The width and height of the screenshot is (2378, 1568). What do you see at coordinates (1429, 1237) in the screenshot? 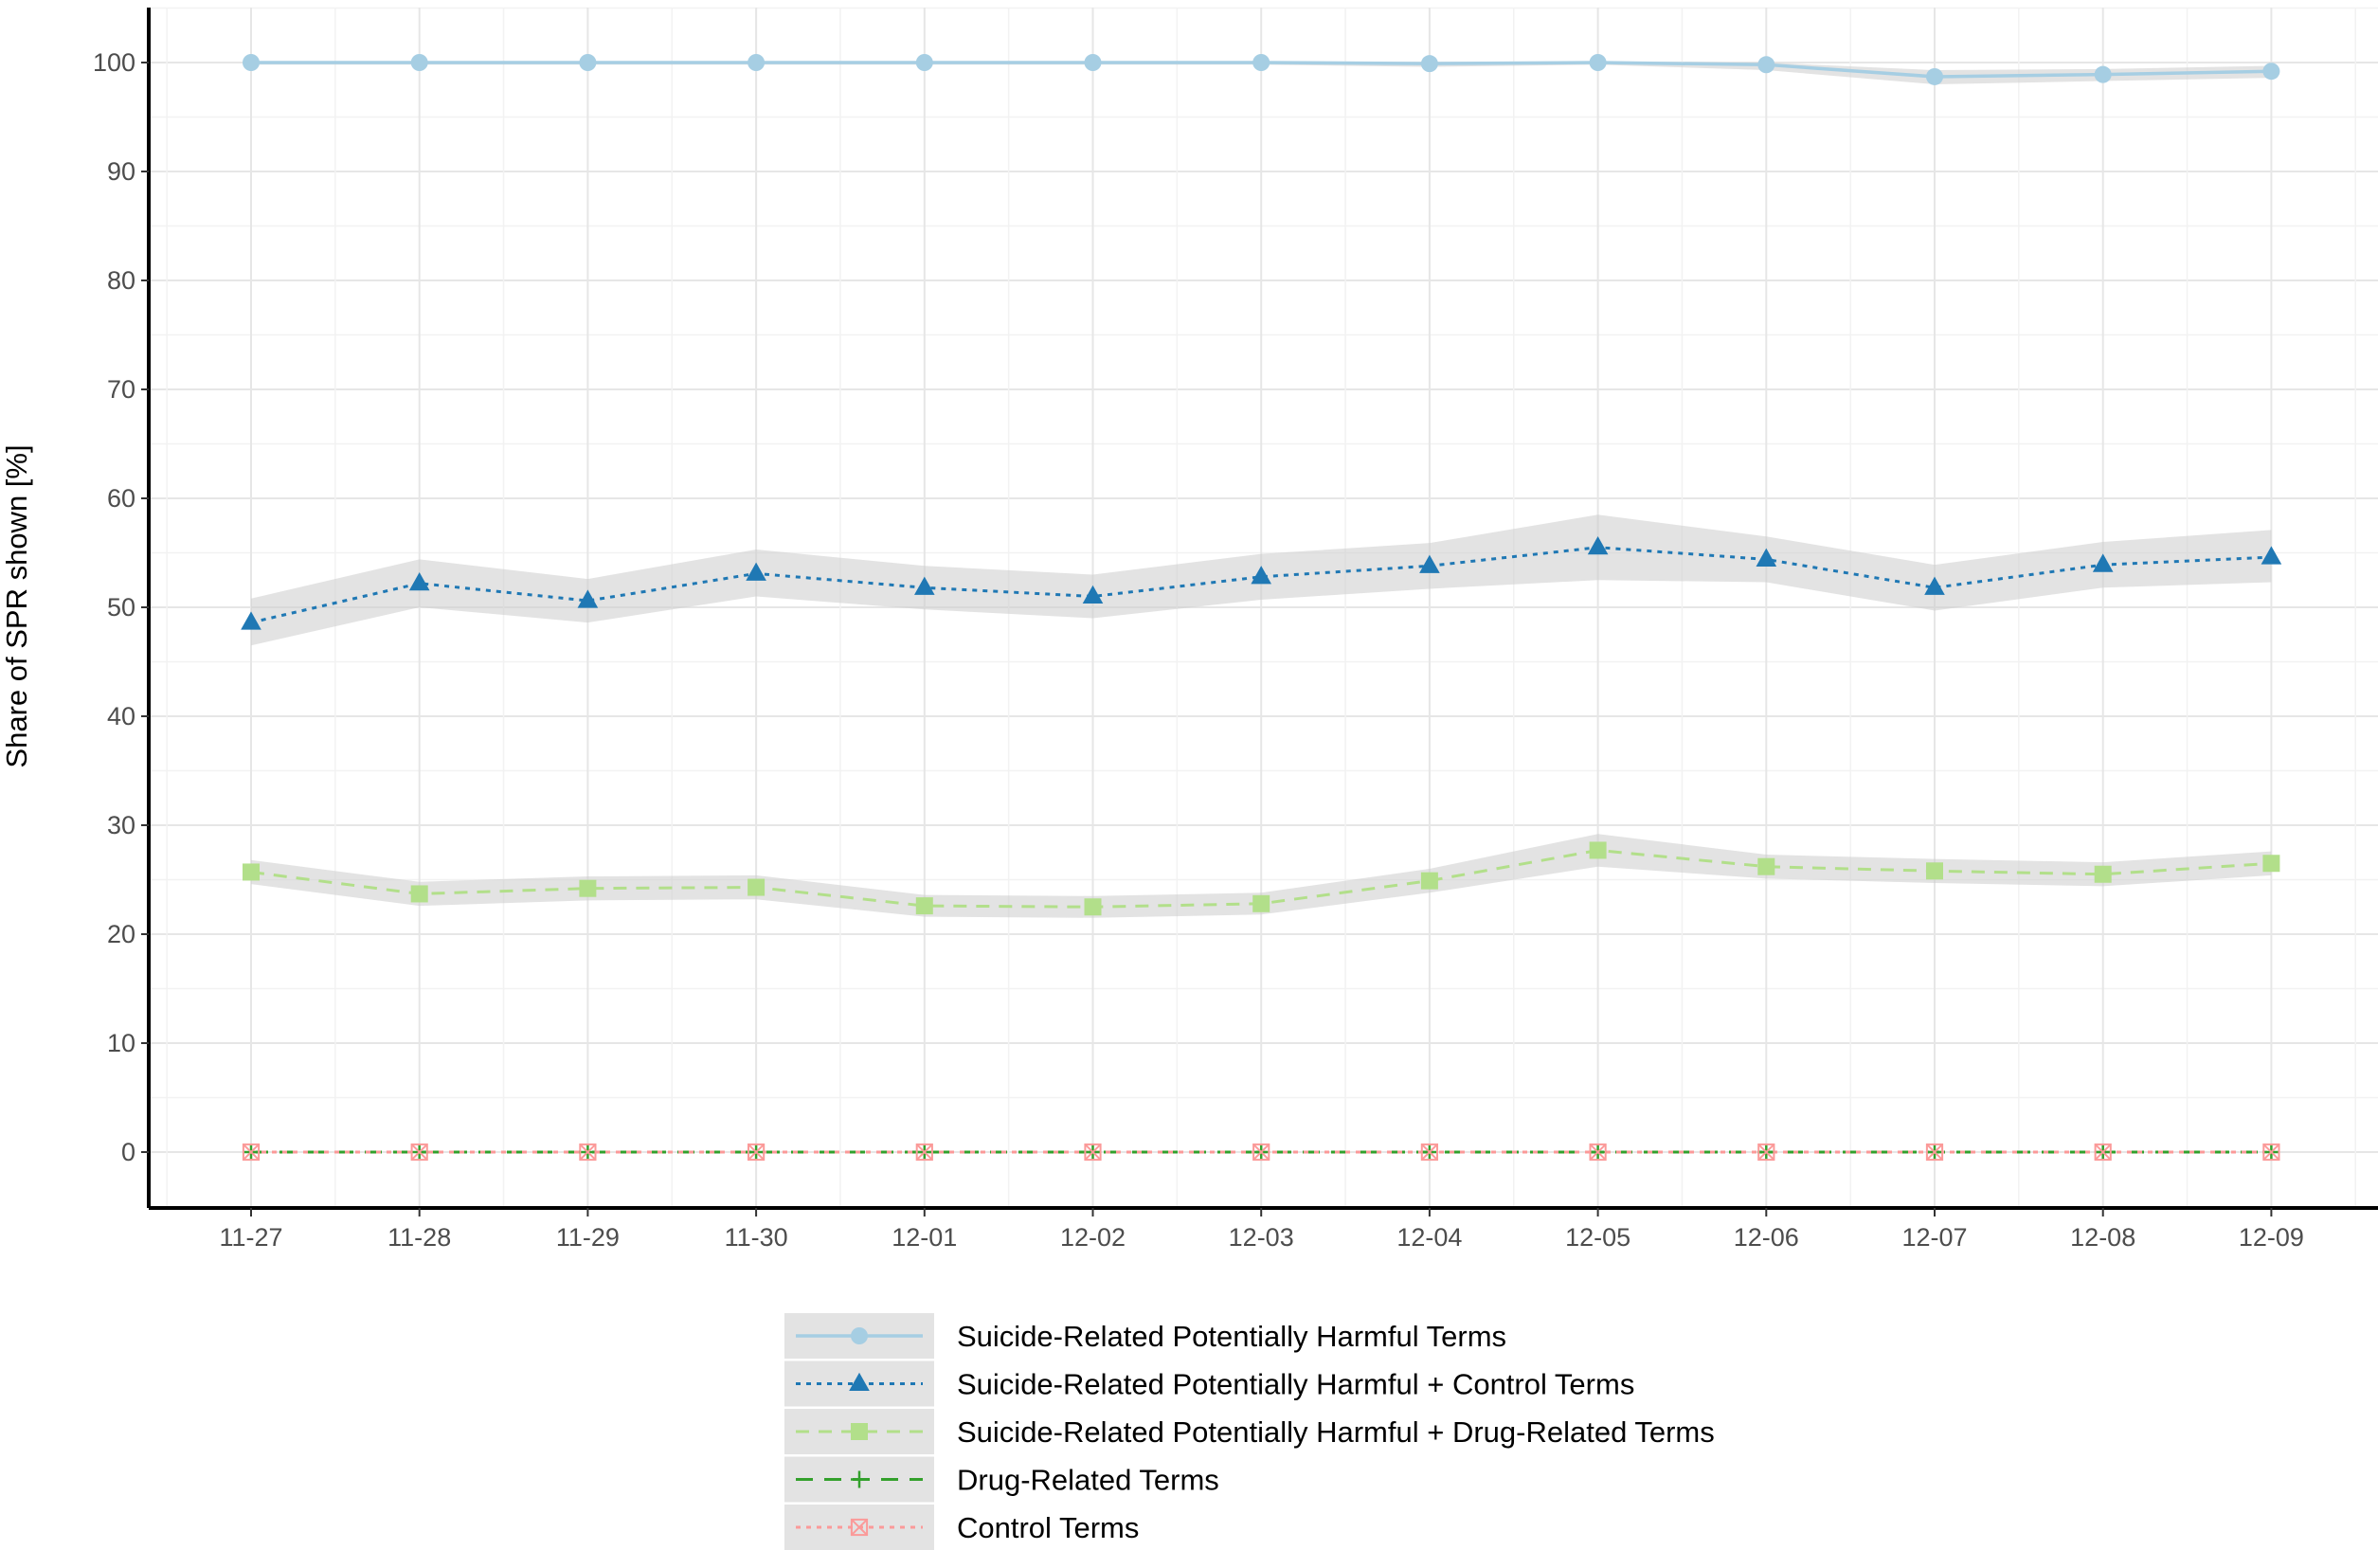
I see `x-tick-label: 12-04` at bounding box center [1429, 1237].